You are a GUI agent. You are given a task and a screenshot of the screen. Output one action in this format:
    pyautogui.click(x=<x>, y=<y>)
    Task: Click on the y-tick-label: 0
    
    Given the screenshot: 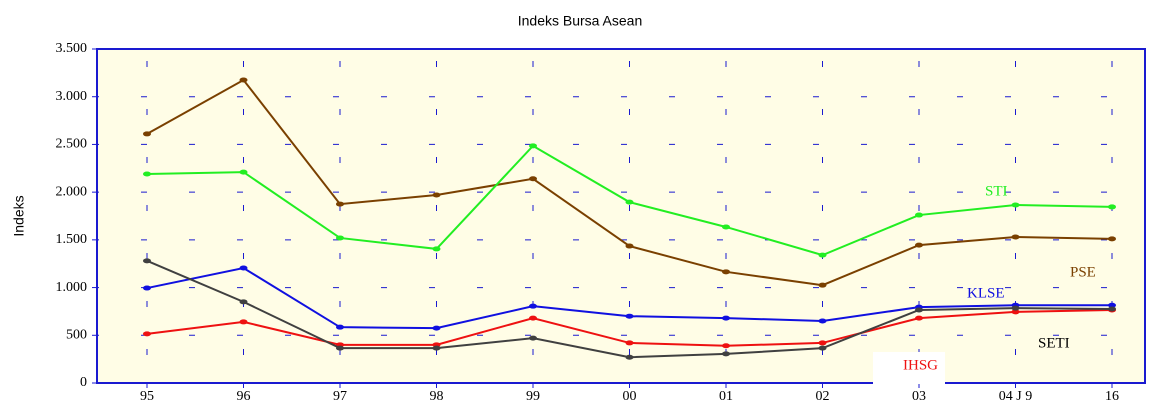 What is the action you would take?
    pyautogui.click(x=83, y=382)
    